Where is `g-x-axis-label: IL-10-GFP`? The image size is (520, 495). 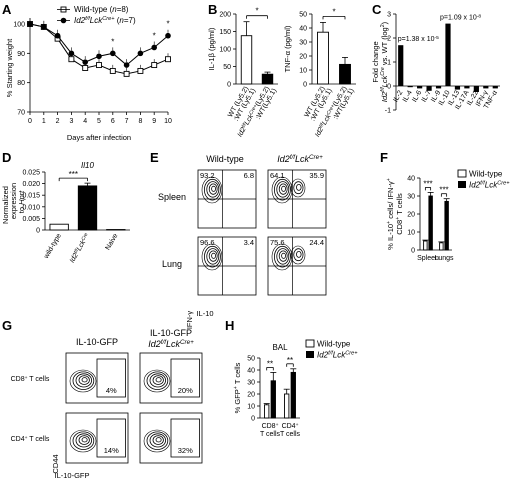 g-x-axis-label: IL-10-GFP is located at coordinates (71, 475).